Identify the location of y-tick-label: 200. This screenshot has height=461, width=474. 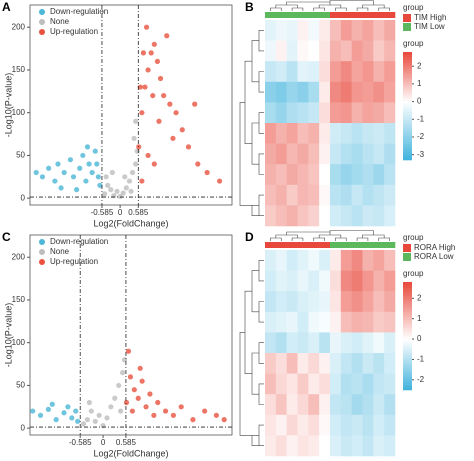
(19, 26).